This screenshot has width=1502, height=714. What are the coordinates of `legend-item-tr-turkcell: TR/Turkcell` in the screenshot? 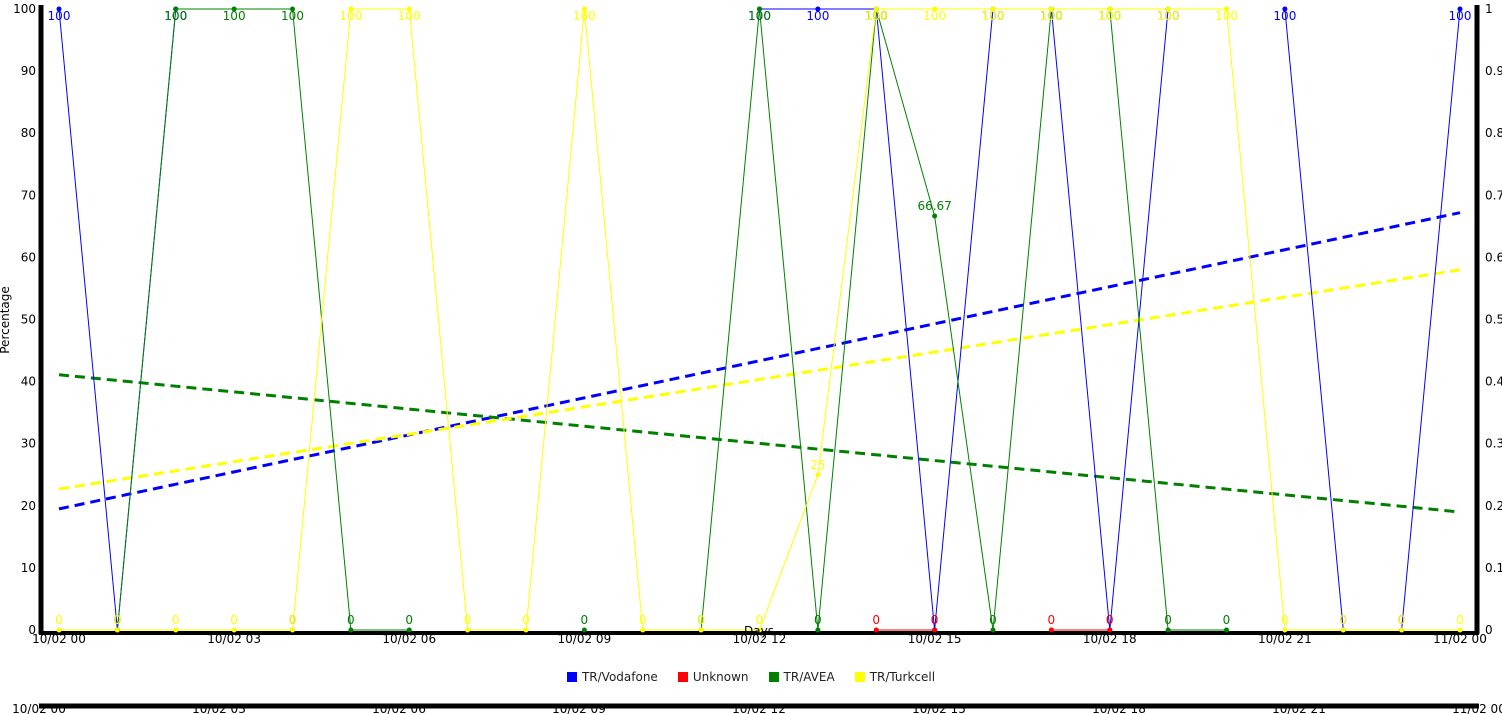 It's located at (895, 677).